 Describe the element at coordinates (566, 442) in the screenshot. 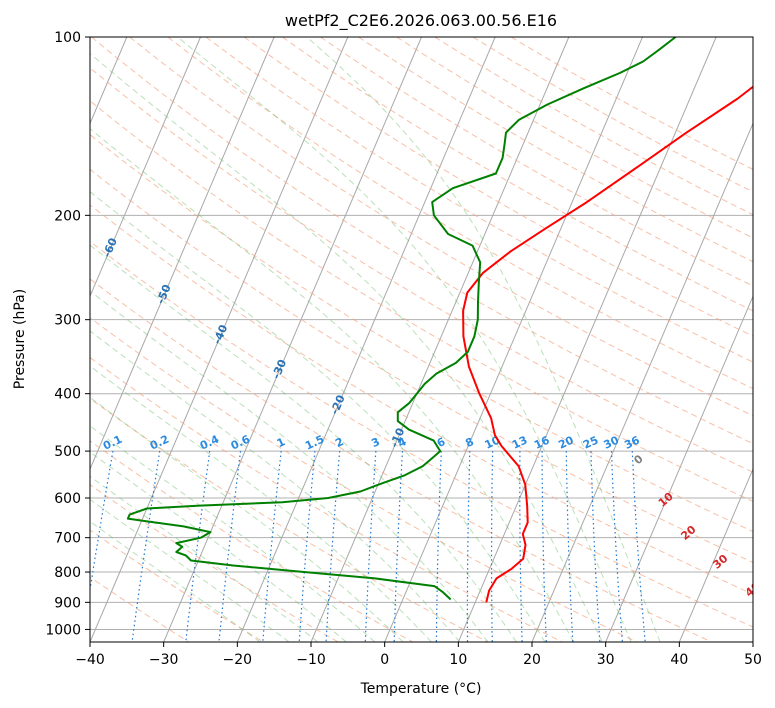

I see `mixing-ratio-label: 20` at that location.